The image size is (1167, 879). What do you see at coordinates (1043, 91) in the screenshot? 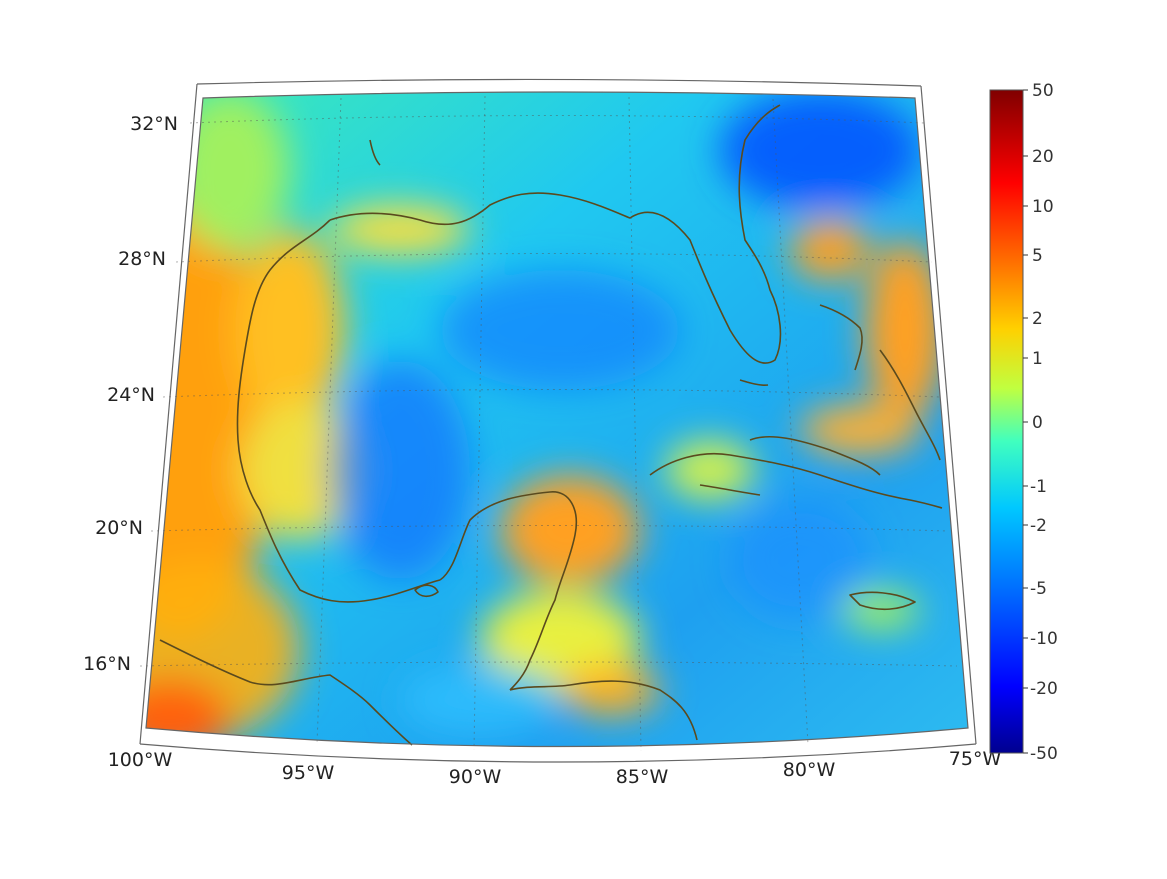
I see `colorbar-label: 50` at bounding box center [1043, 91].